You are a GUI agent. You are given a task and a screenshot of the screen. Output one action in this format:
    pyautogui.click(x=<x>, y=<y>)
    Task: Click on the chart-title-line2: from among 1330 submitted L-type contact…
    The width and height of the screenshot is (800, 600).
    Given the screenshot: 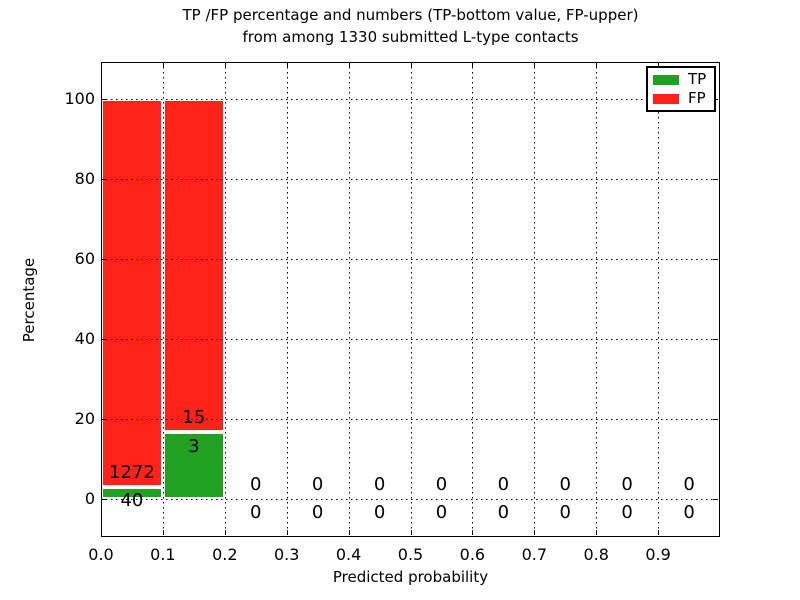 What is the action you would take?
    pyautogui.click(x=410, y=37)
    